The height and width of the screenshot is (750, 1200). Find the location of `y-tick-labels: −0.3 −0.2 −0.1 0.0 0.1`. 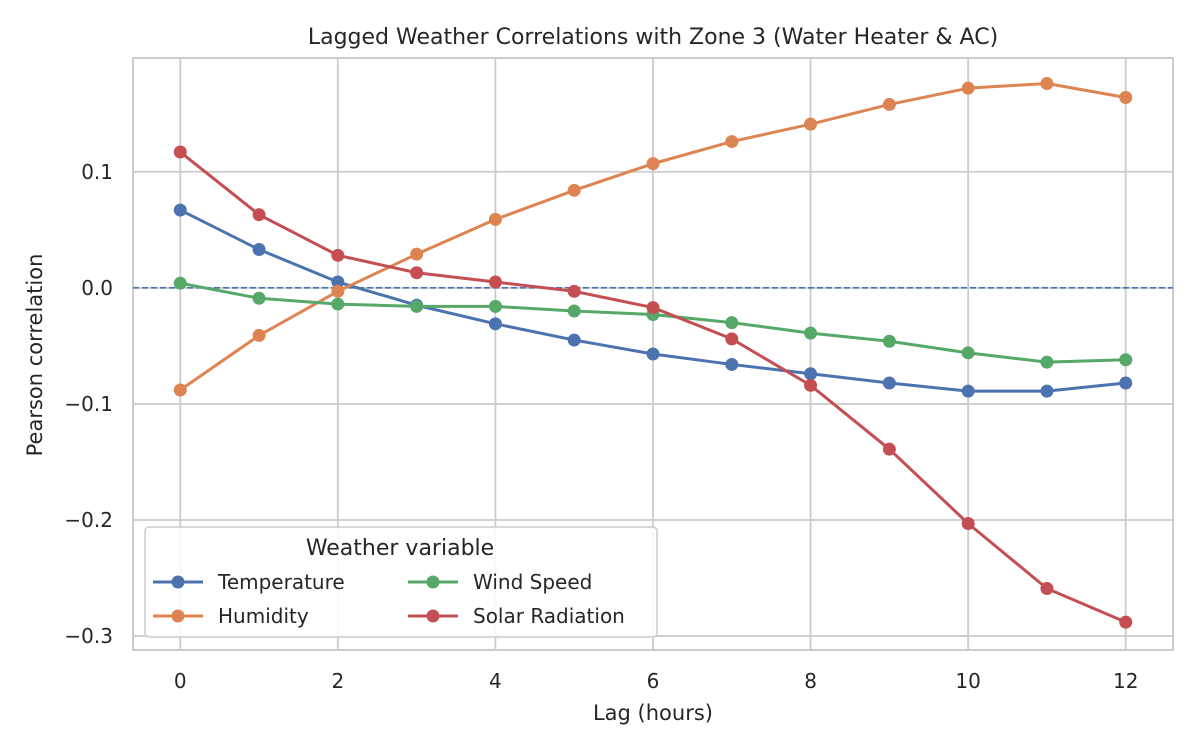

y-tick-labels: −0.3 −0.2 −0.1 0.0 0.1 is located at coordinates (88, 404).